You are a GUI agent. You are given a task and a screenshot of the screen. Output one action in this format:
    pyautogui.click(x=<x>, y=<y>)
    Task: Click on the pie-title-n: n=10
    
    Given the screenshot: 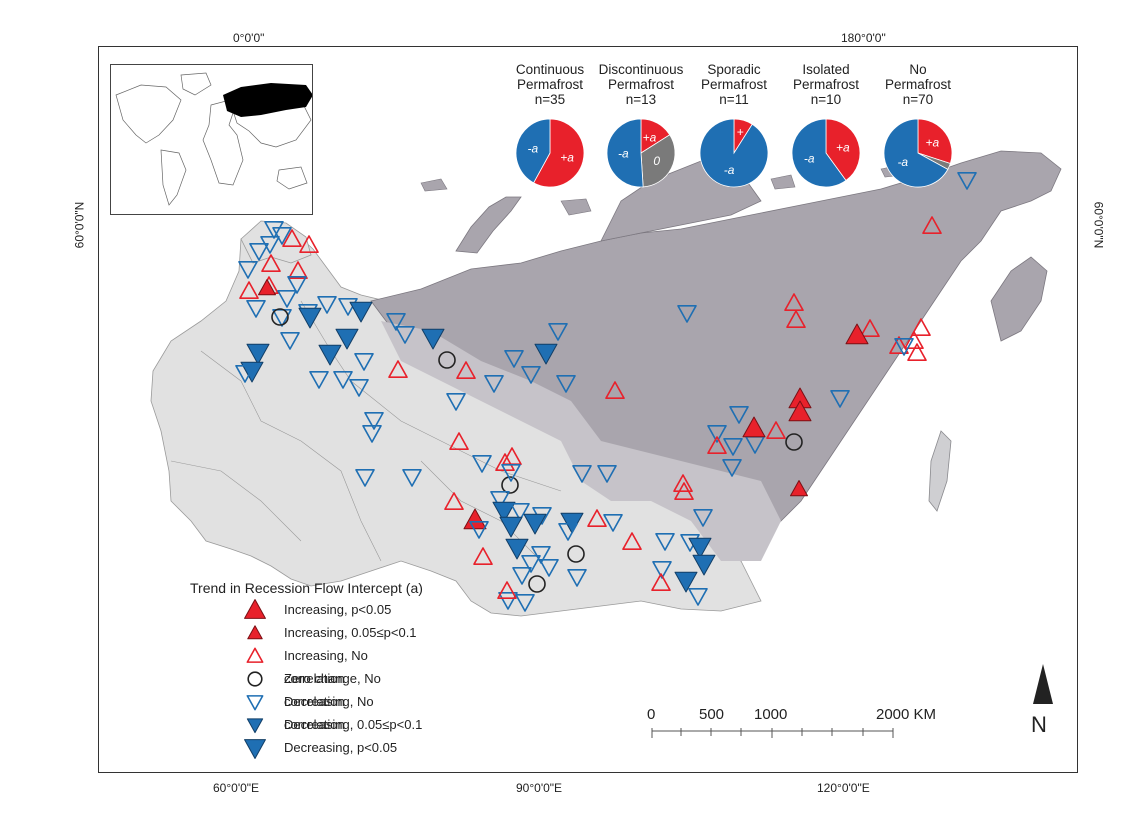 What is the action you would take?
    pyautogui.click(x=826, y=99)
    